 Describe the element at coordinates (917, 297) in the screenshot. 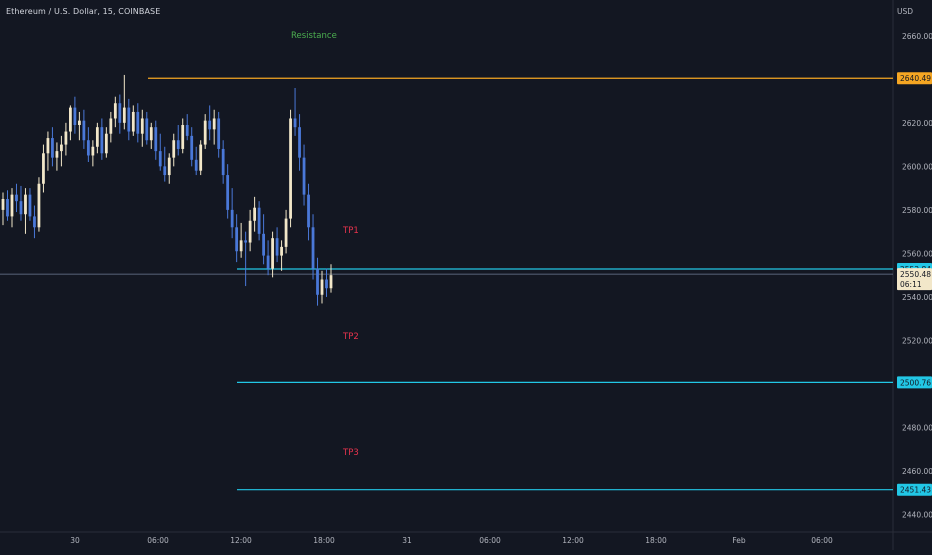

I see `y-tick-label: 2540.00` at that location.